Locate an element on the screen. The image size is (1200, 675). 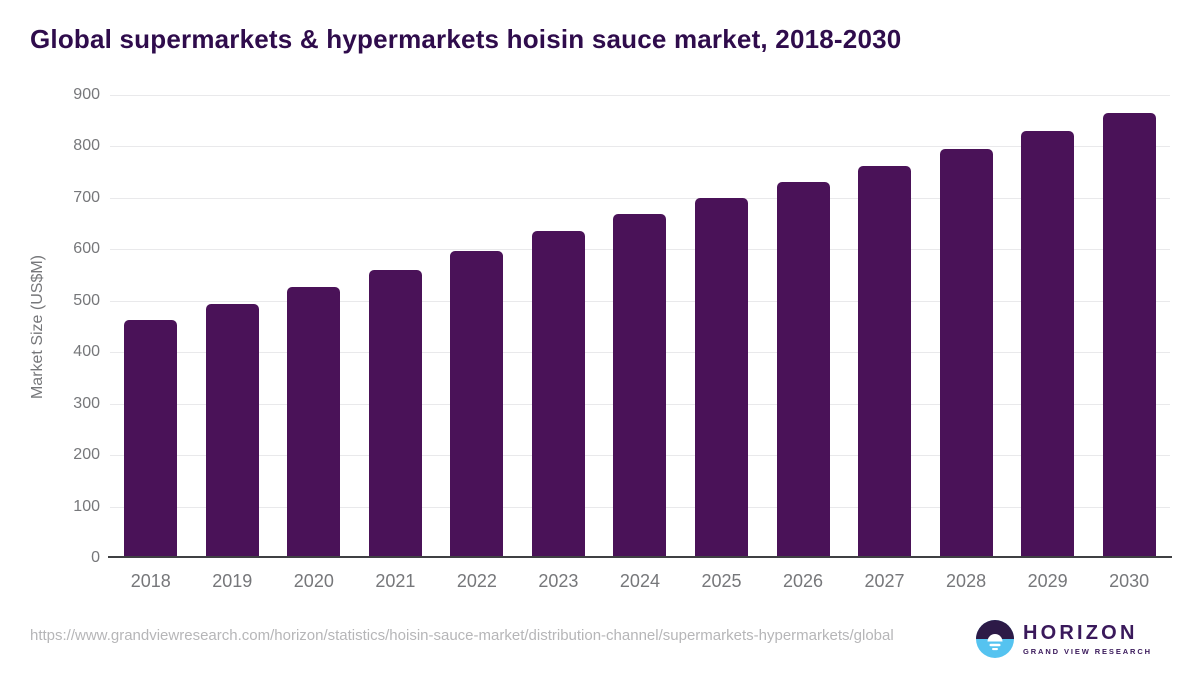
horizon-logo: HORIZON GRAND VIEW RESEARCH is located at coordinates (1063, 639).